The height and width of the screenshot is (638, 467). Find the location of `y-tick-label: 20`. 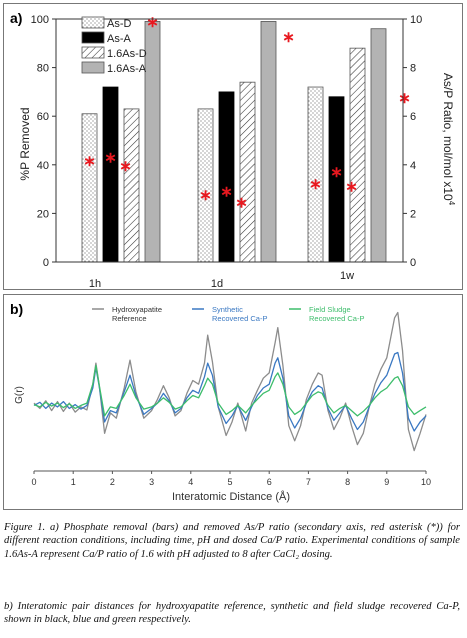

y-tick-label: 20 is located at coordinates (43, 214).